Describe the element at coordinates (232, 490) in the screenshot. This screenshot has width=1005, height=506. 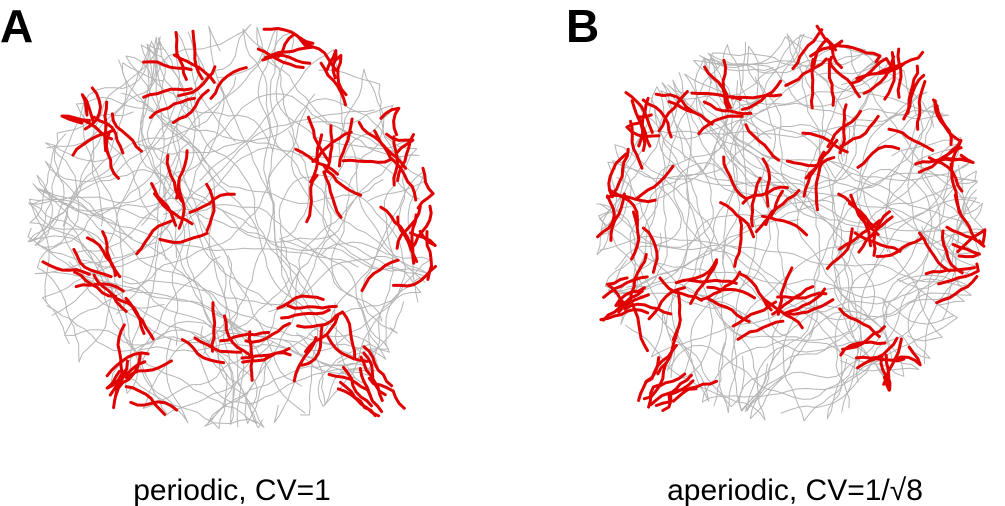
I see `panel-caption: periodic, CV=1` at that location.